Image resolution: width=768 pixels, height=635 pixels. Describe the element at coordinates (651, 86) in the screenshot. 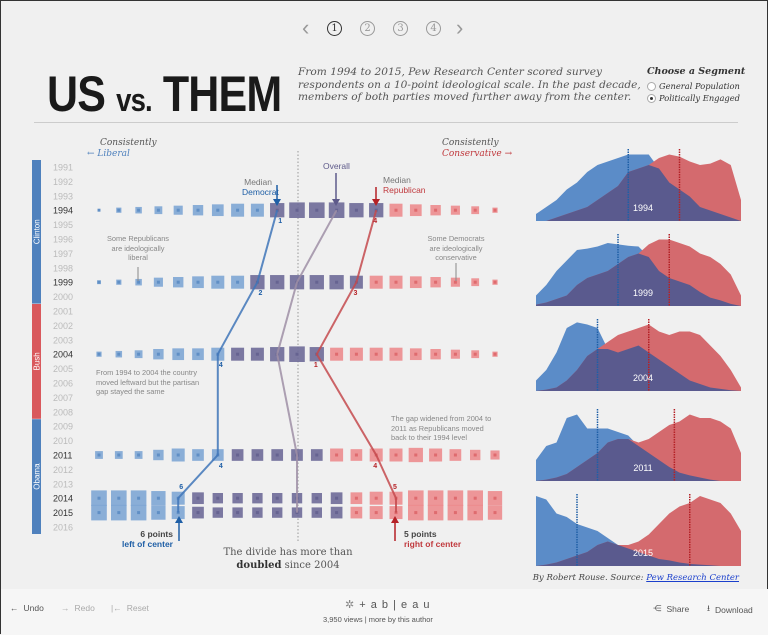

I see `radio-icon` at that location.